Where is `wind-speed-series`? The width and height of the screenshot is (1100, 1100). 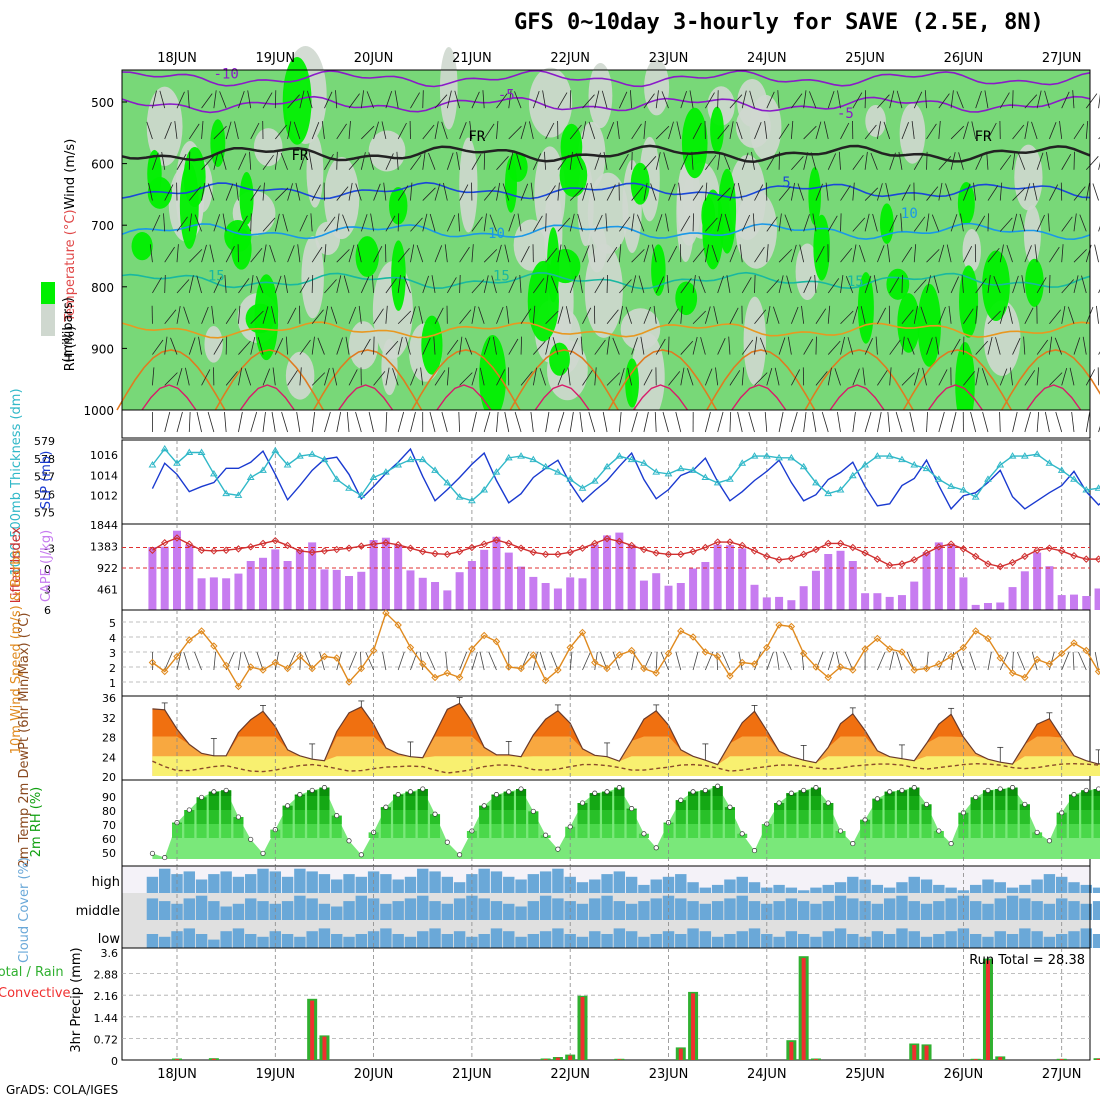 wind-speed-series is located at coordinates (624, 650).